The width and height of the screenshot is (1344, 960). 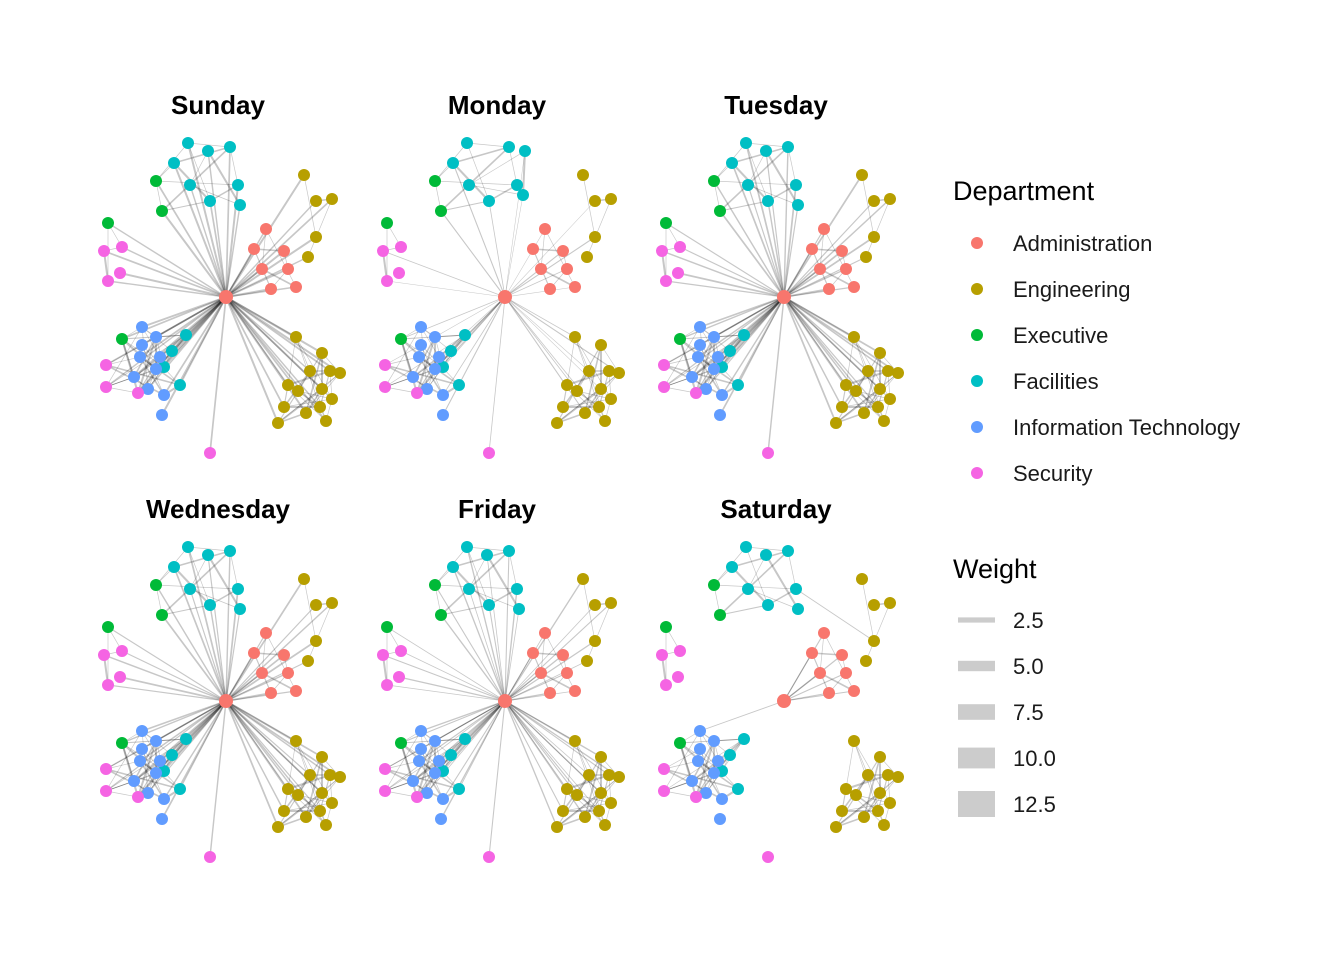 I want to click on legend-weight-2.5: 2.5, so click(x=1001, y=620).